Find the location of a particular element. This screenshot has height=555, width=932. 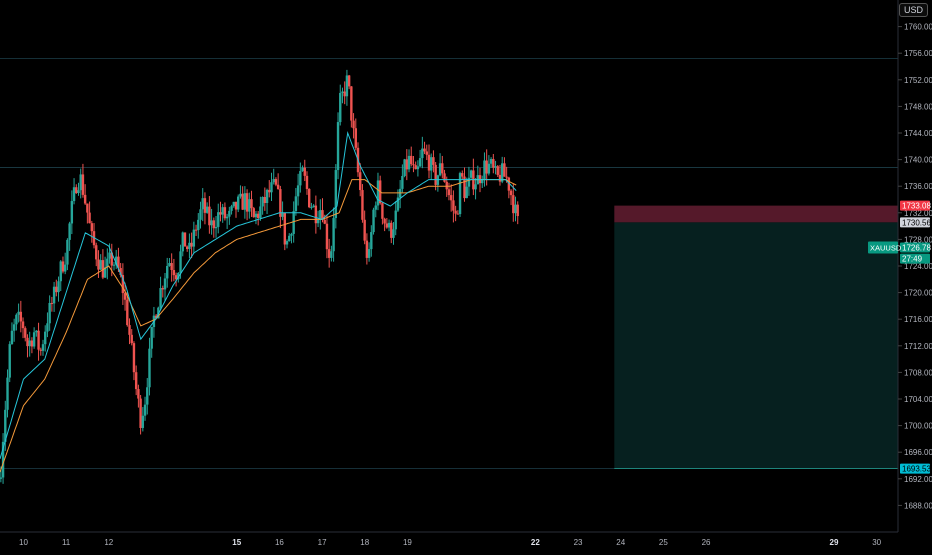

stop-price-label: 1733.08 is located at coordinates (916, 206).